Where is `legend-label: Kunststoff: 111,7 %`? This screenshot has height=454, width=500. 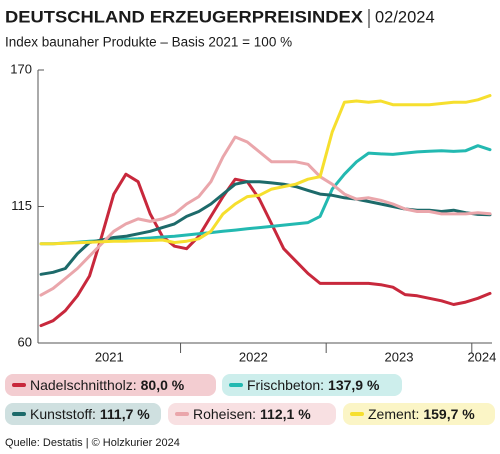 legend-label: Kunststoff: 111,7 % is located at coordinates (90, 414).